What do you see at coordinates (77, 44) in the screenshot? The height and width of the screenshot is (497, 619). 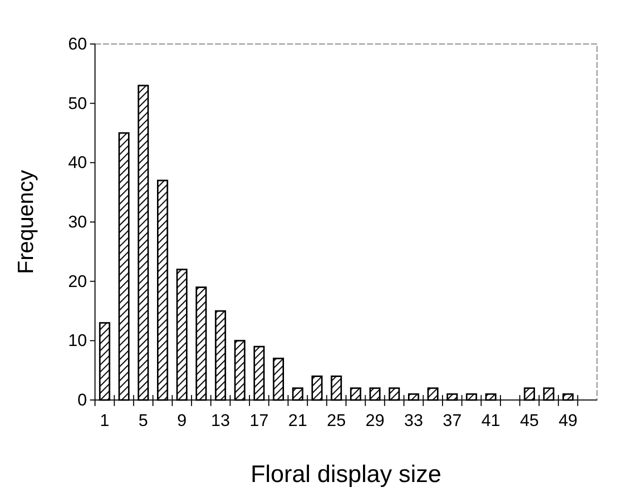 I see `y-tick-label: 60` at bounding box center [77, 44].